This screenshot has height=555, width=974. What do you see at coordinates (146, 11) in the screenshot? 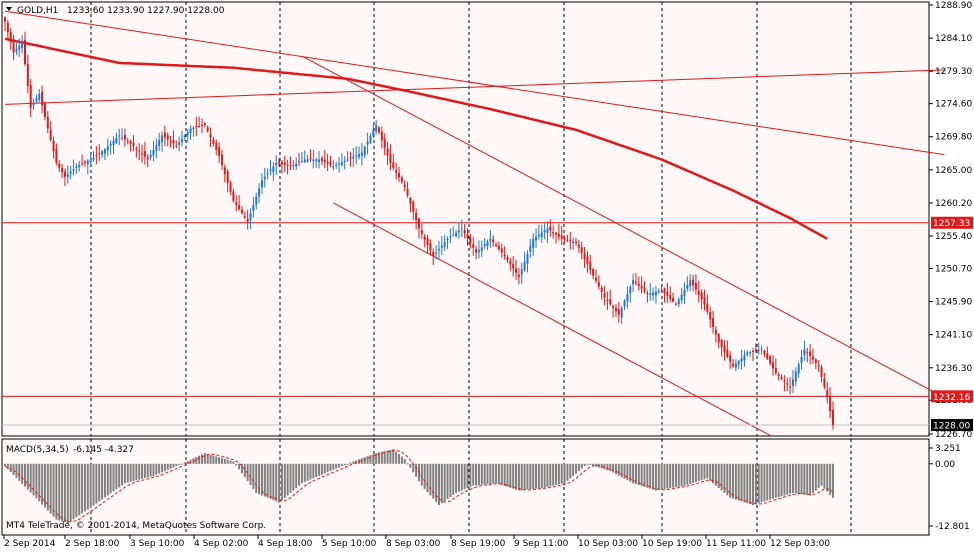
I see `ohlc-label: 1233.60 1233.90 1227.90 1228.00` at bounding box center [146, 11].